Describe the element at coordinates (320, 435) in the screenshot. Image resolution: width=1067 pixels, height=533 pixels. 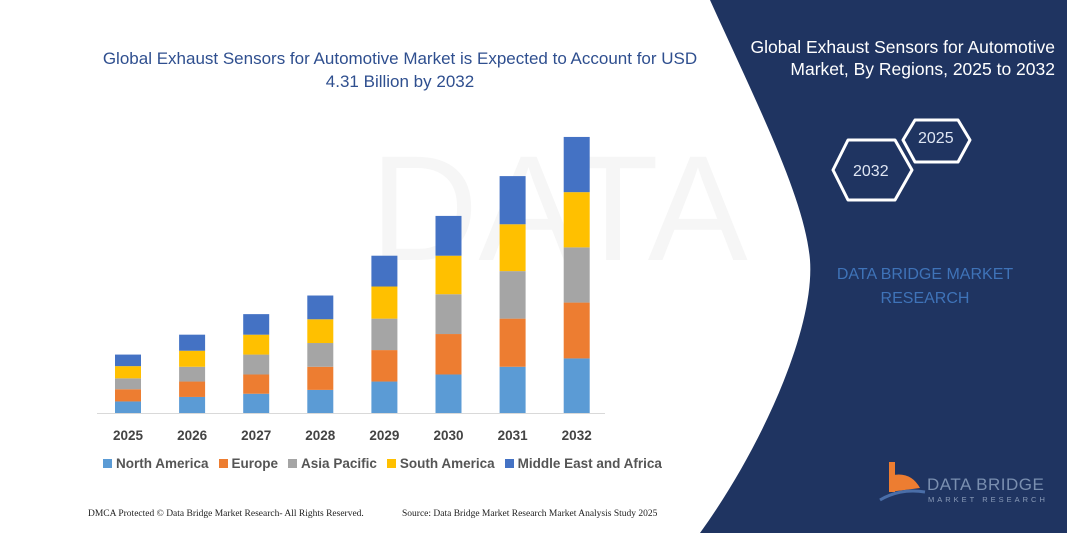
I see `x-tick-label: 2028` at that location.